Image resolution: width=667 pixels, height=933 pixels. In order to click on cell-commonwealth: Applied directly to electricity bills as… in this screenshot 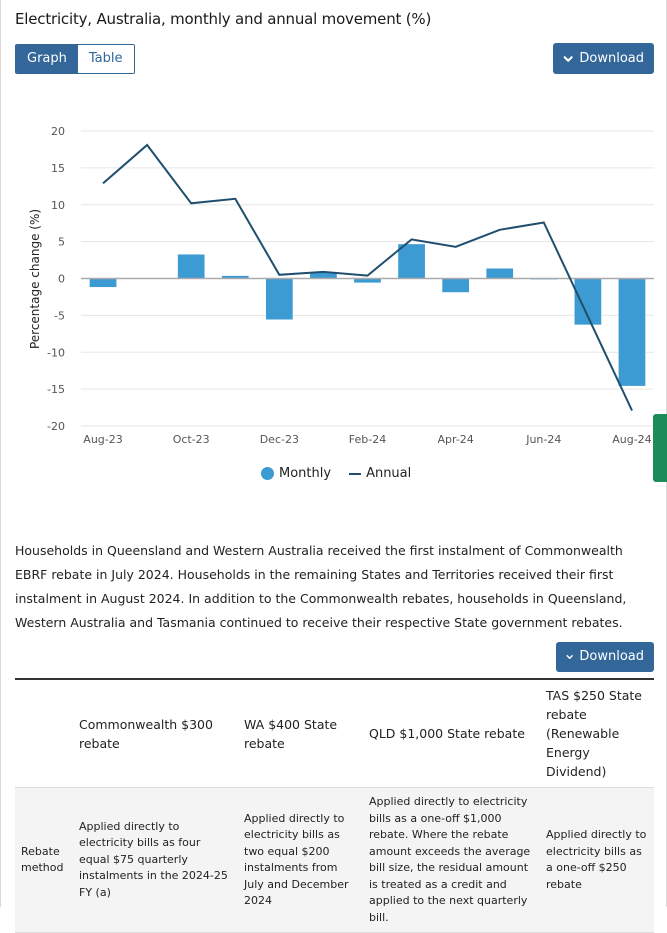, I will do `click(155, 860)`.